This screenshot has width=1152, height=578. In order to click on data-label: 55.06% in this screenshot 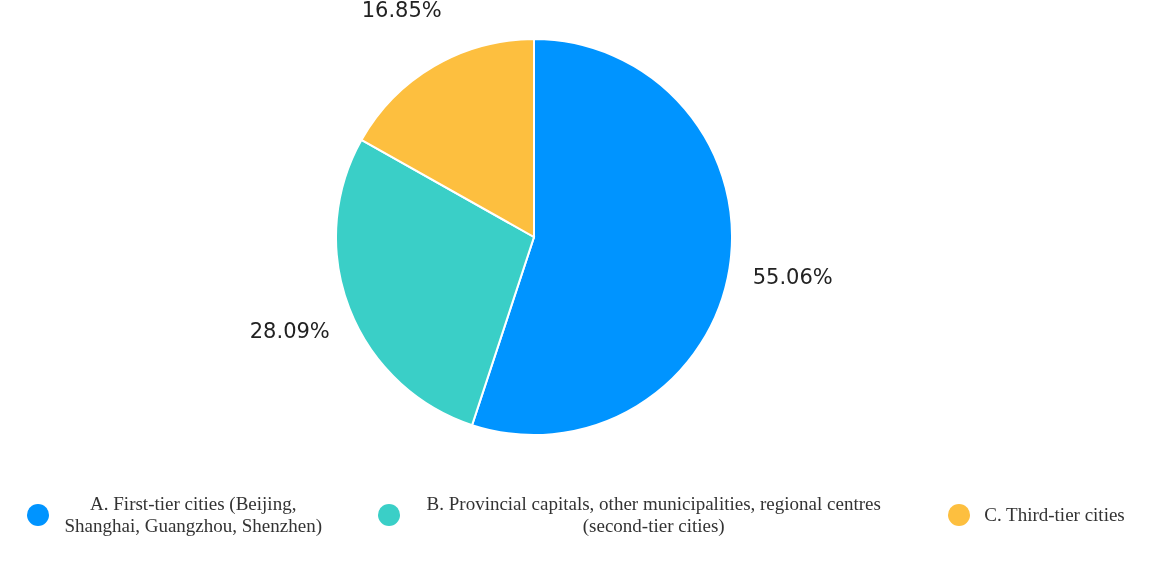, I will do `click(792, 277)`.